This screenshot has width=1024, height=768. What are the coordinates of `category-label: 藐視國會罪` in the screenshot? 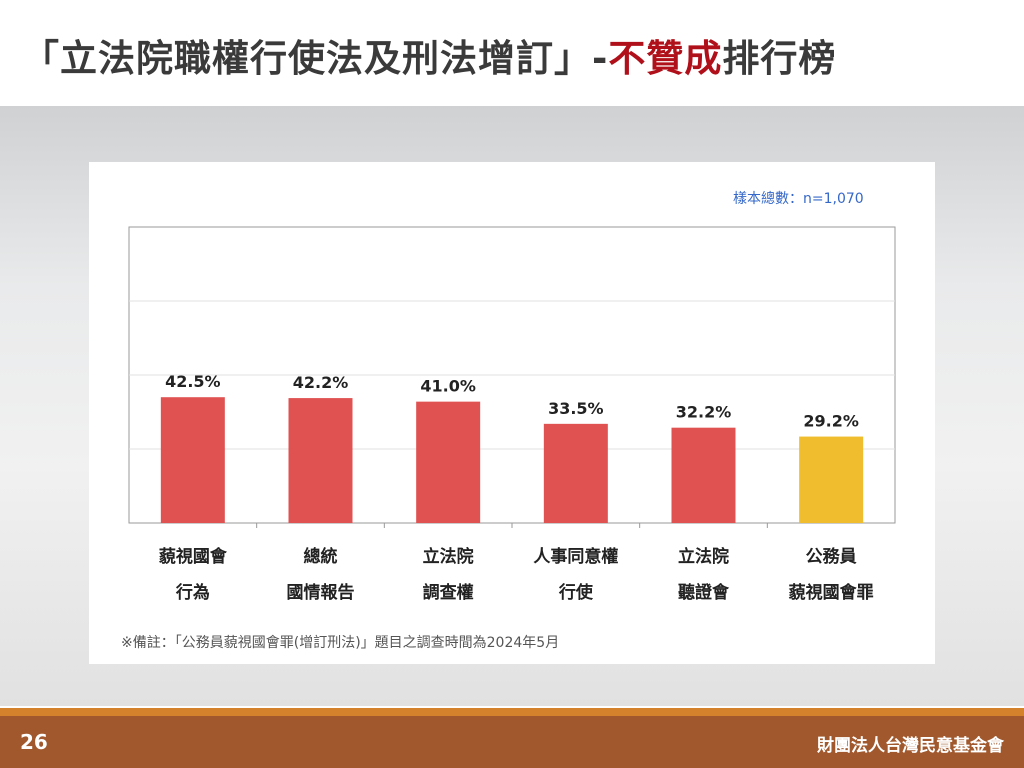 It's located at (831, 592).